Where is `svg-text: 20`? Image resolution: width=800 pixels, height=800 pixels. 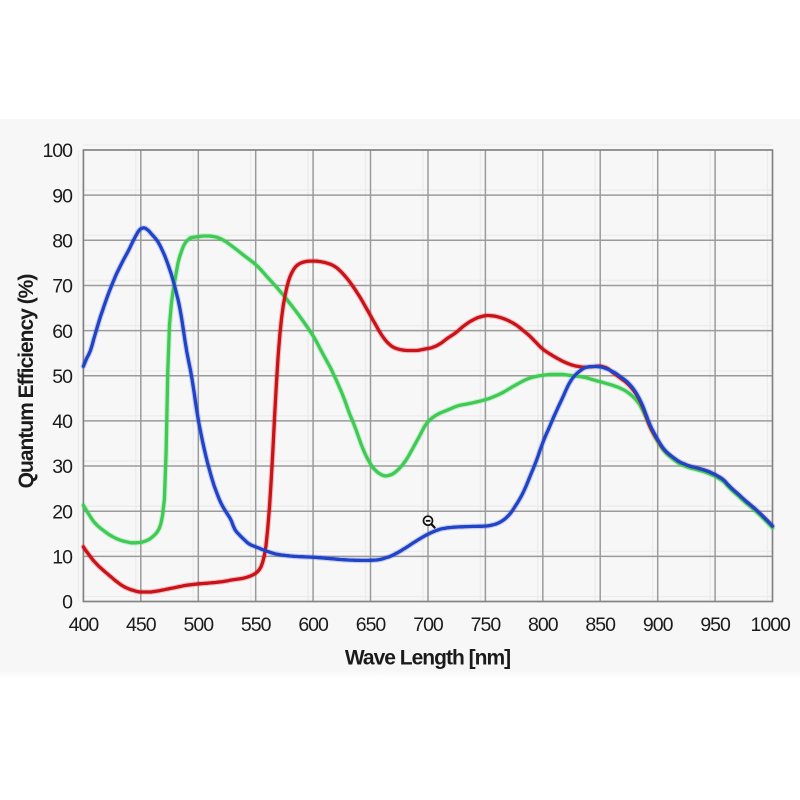 svg-text: 20 is located at coordinates (62, 512).